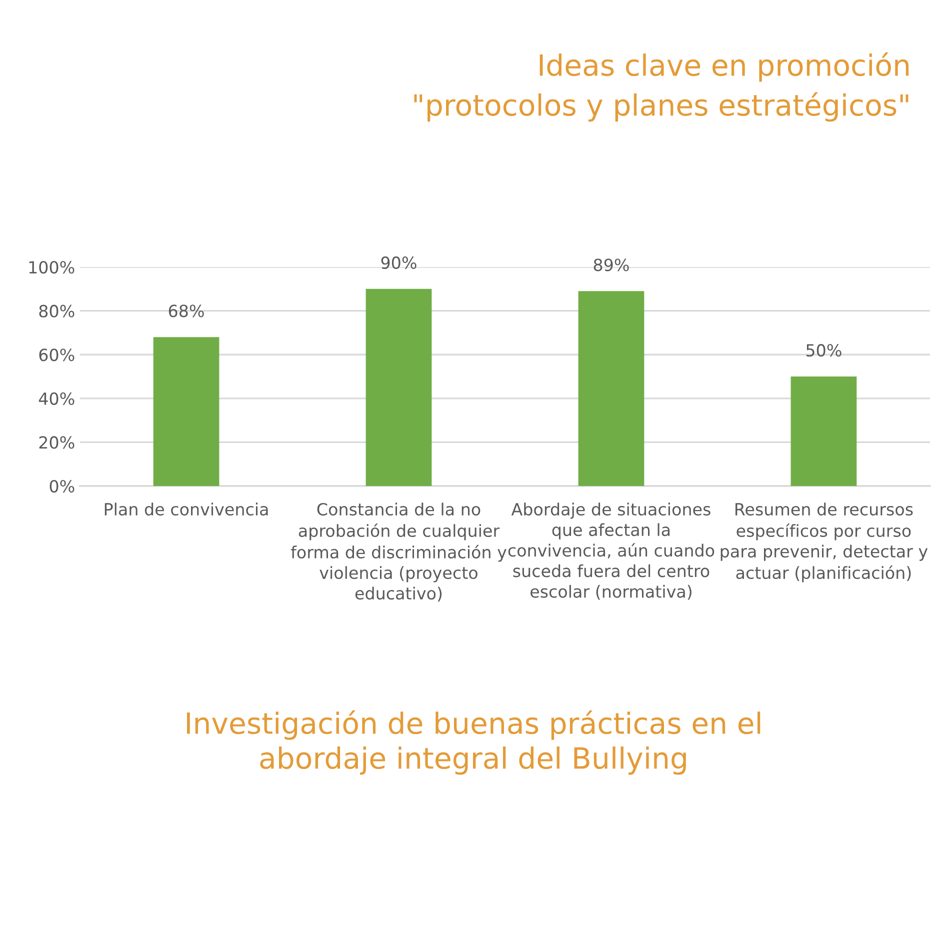  What do you see at coordinates (398, 263) in the screenshot?
I see `data-label: 90%` at bounding box center [398, 263].